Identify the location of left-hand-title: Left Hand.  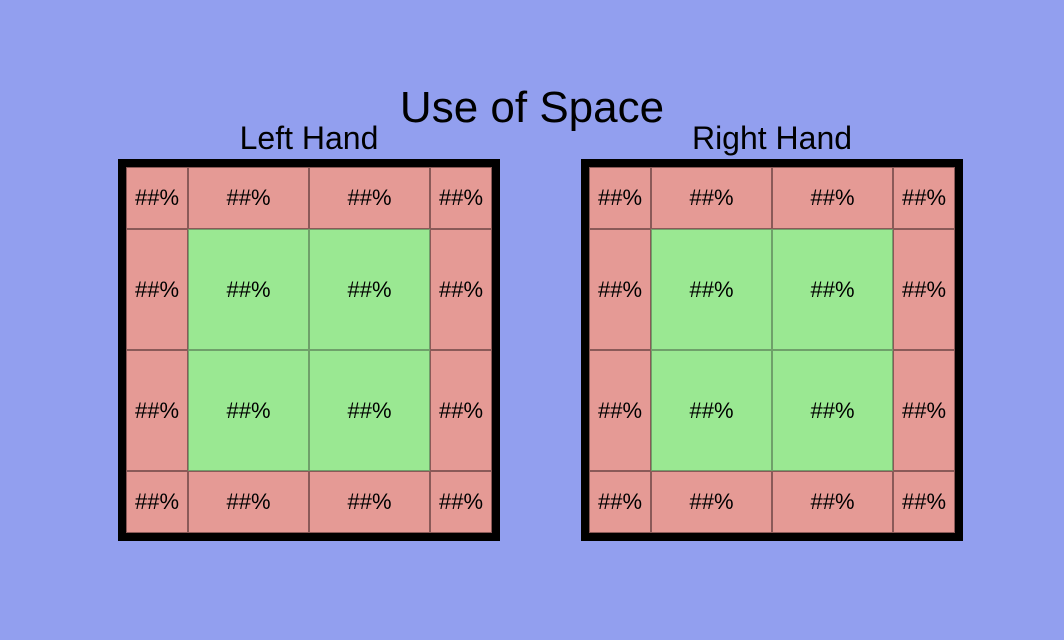
(309, 138).